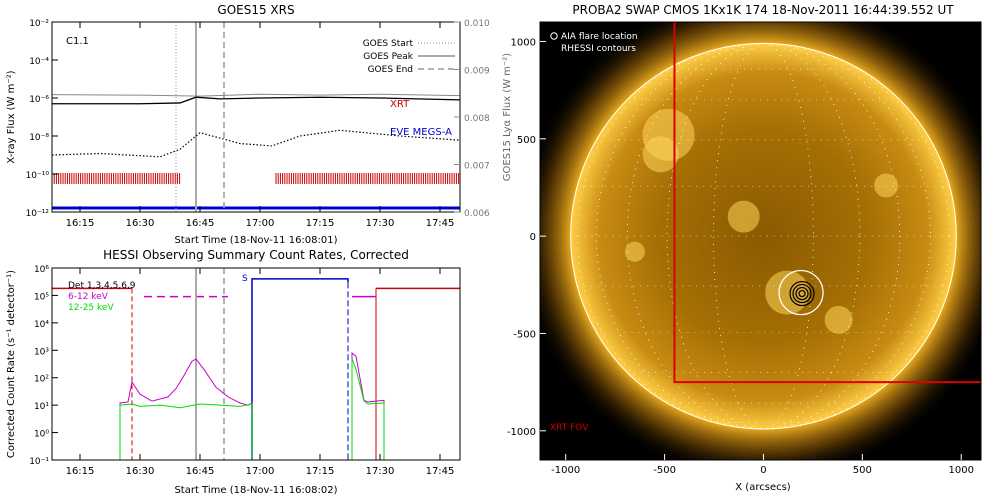  What do you see at coordinates (421, 132) in the screenshot?
I see `goes-eve-label: EVE MEGS-A` at bounding box center [421, 132].